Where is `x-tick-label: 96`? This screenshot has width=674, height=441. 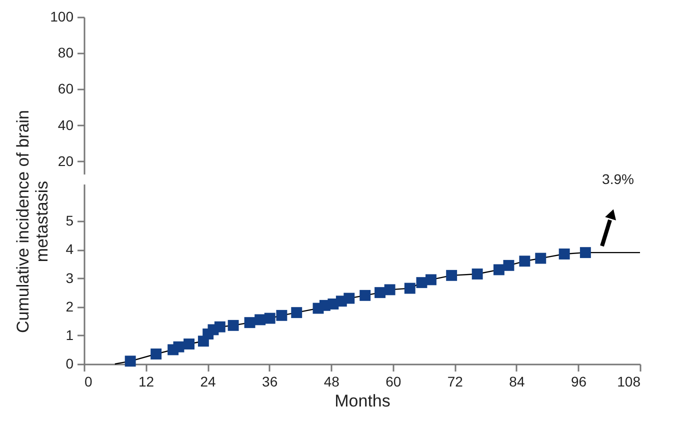 x-tick-label: 96 is located at coordinates (578, 382).